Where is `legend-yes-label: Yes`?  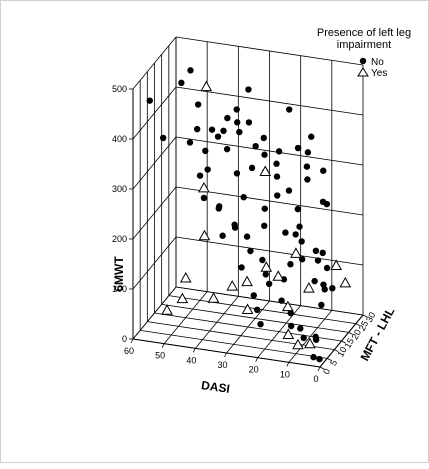 legend-yes-label: Yes is located at coordinates (379, 73).